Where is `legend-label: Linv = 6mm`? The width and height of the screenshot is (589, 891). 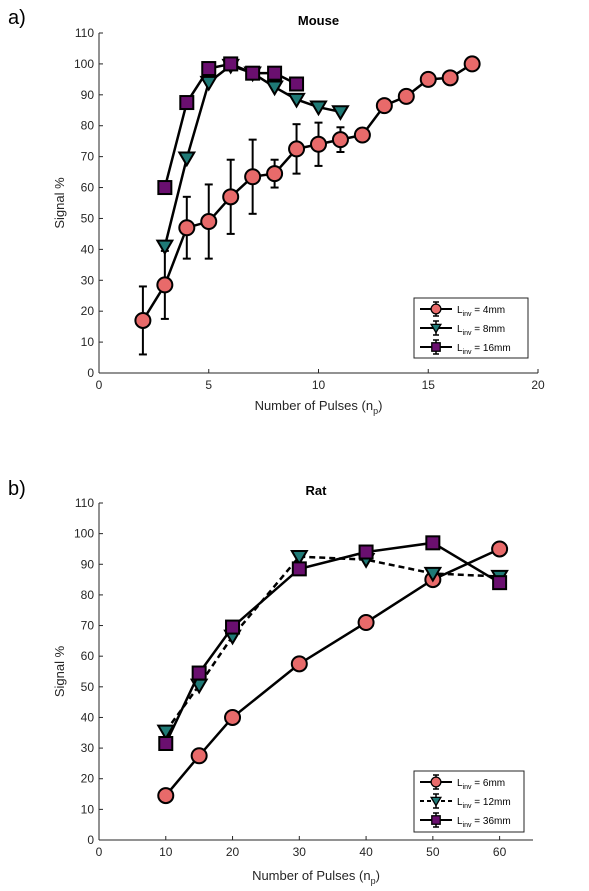 legend-label: Linv = 6mm is located at coordinates (481, 784).